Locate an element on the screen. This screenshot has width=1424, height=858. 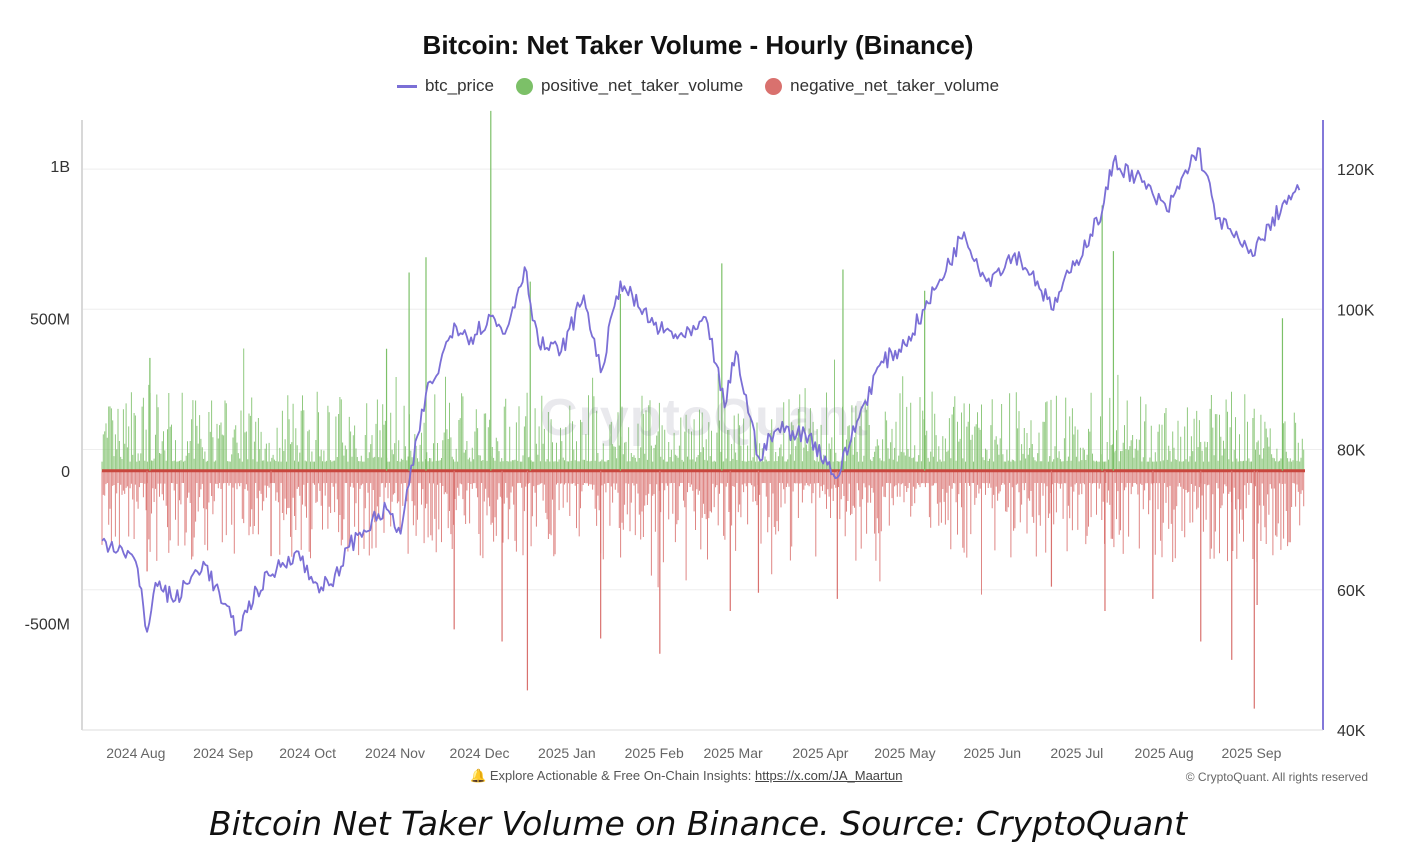
bell-icon: 🔔 is located at coordinates (478, 775).